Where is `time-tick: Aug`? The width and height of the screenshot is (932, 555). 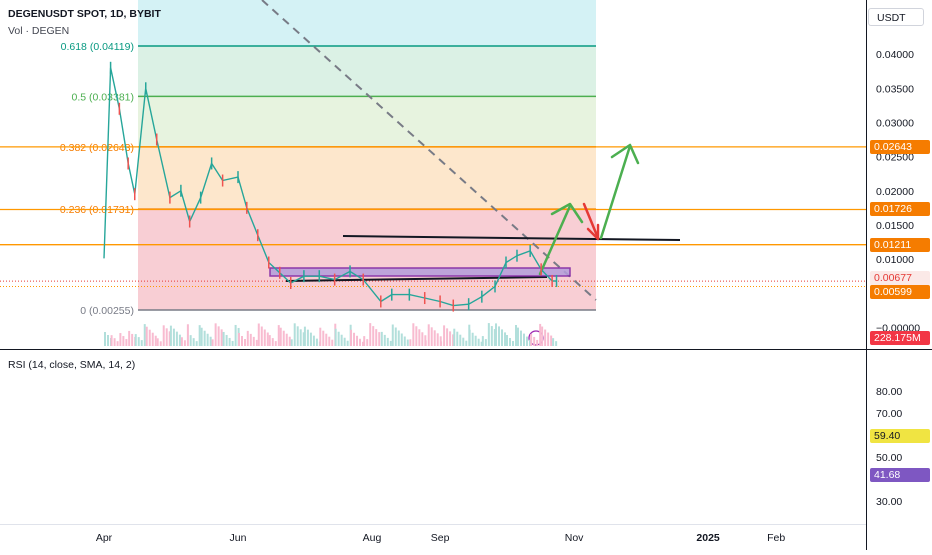 time-tick: Aug is located at coordinates (372, 538).